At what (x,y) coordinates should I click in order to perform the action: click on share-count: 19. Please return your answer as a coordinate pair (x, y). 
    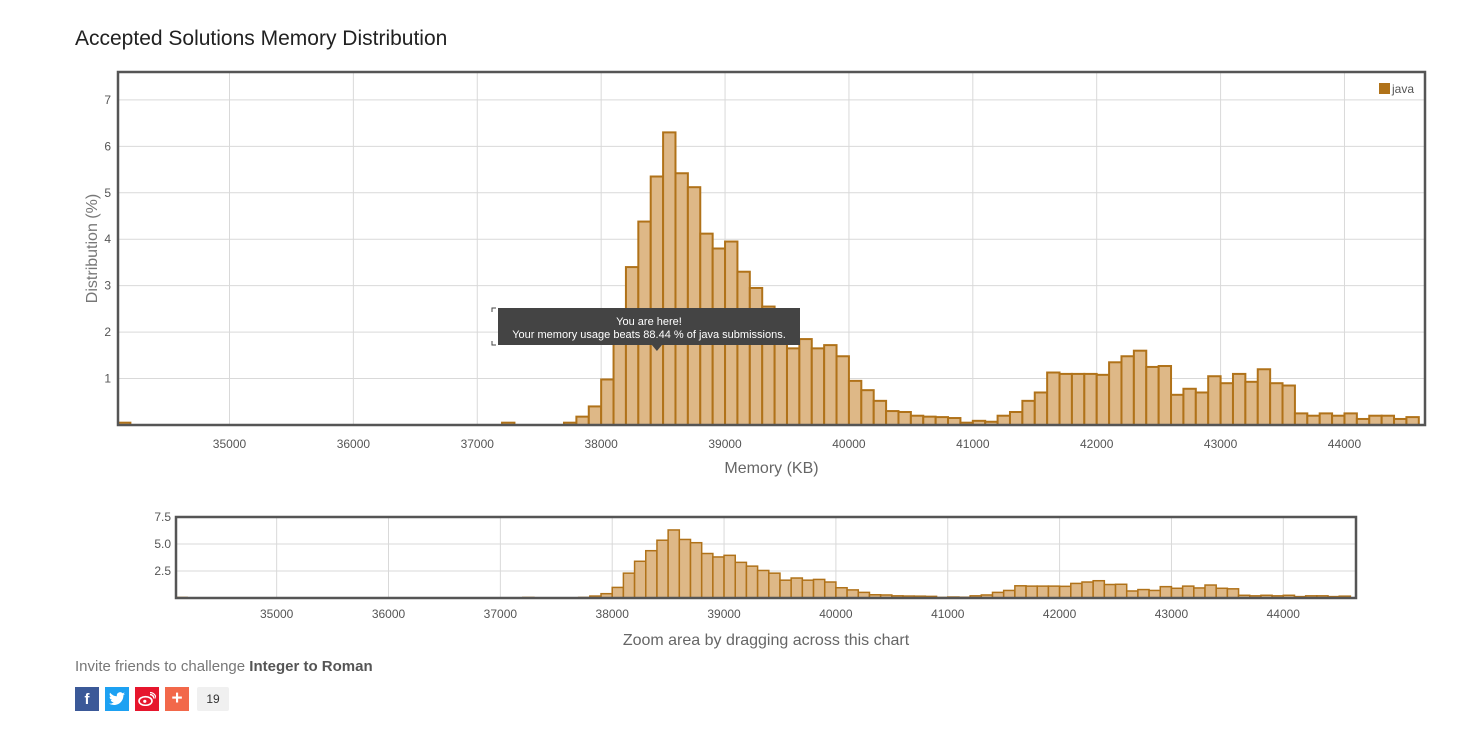
    Looking at the image, I should click on (213, 699).